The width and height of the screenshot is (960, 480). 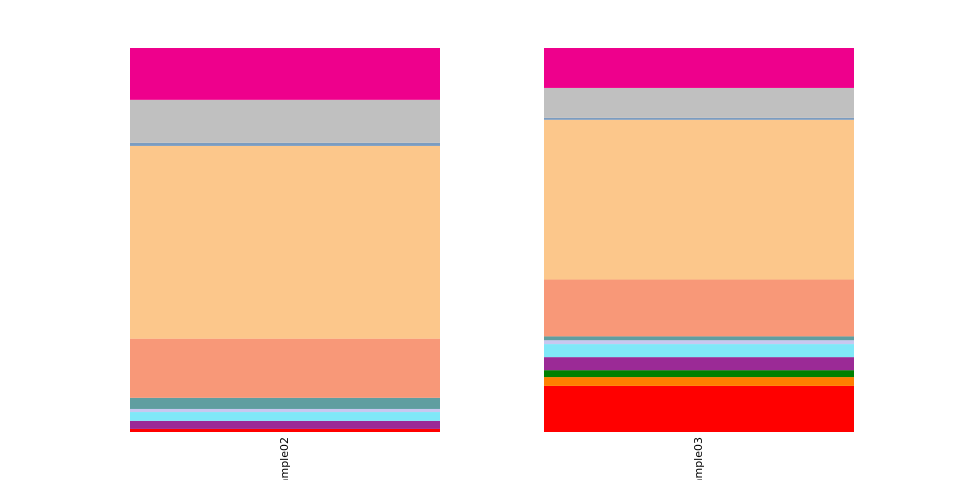 What do you see at coordinates (284, 458) in the screenshot?
I see `x-tick-label: ample02` at bounding box center [284, 458].